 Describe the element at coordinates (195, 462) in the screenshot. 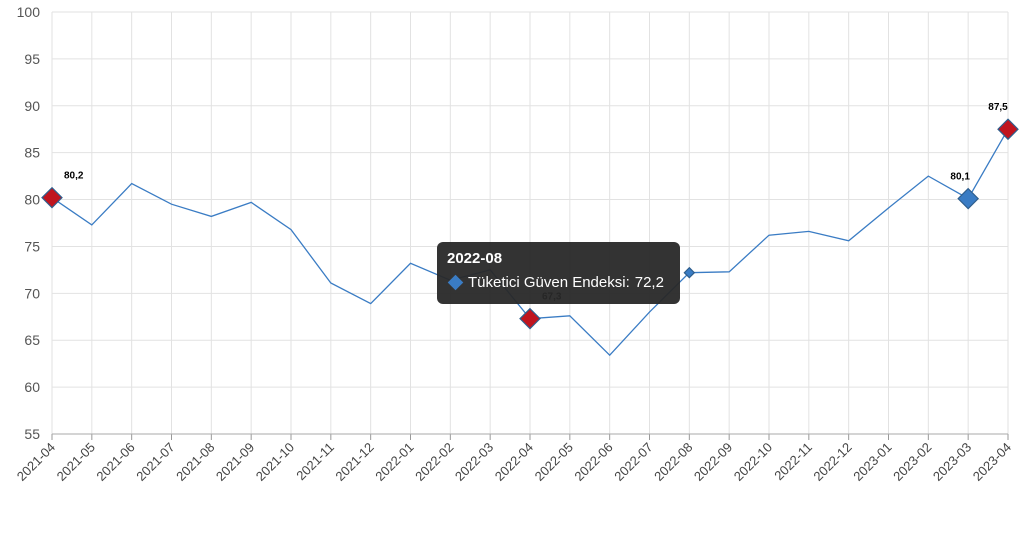

I see `x-tick-label: 2021-08` at that location.